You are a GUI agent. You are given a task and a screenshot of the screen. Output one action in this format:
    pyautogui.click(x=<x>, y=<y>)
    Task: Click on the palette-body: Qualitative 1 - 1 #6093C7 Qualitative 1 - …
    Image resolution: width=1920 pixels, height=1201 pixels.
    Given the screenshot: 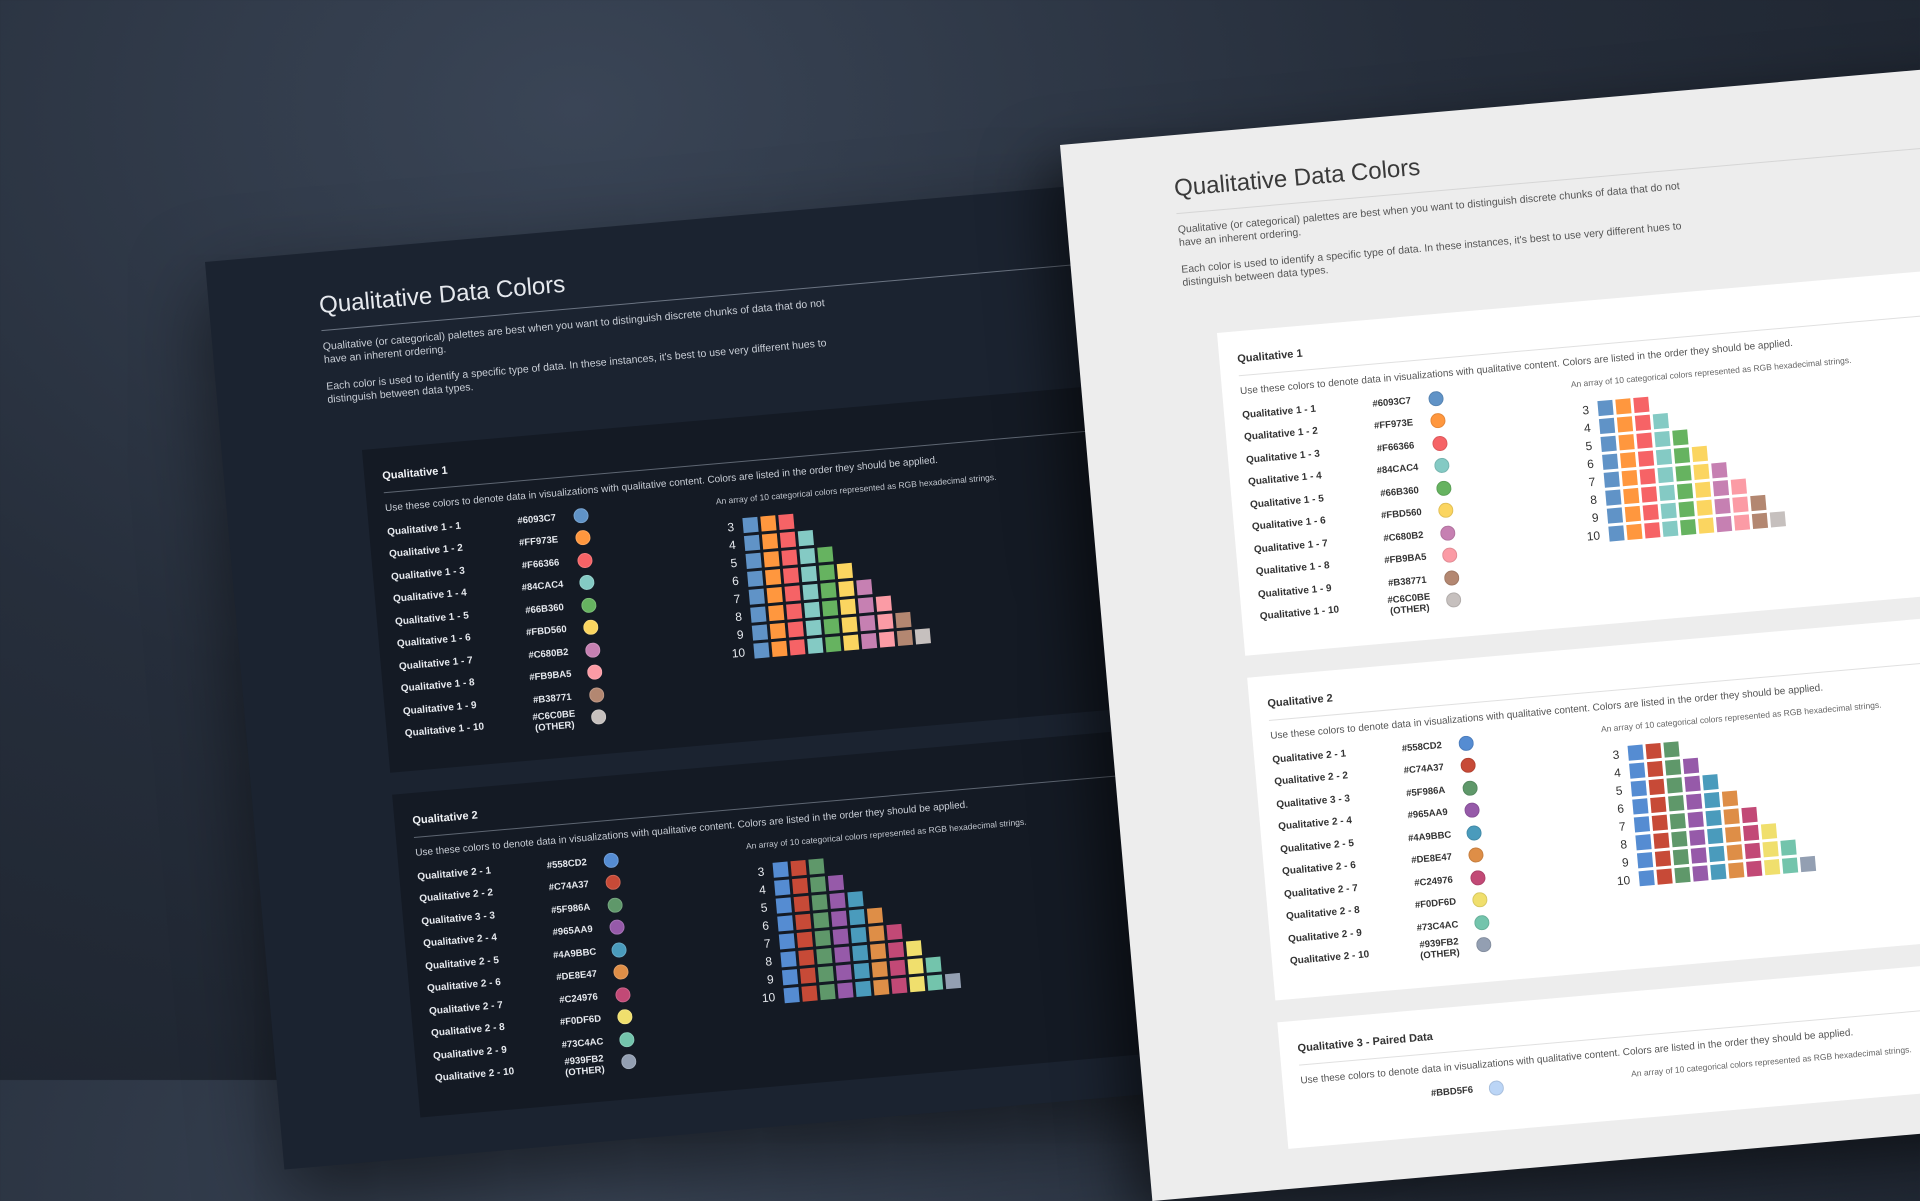 What is the action you would take?
    pyautogui.click(x=1580, y=478)
    